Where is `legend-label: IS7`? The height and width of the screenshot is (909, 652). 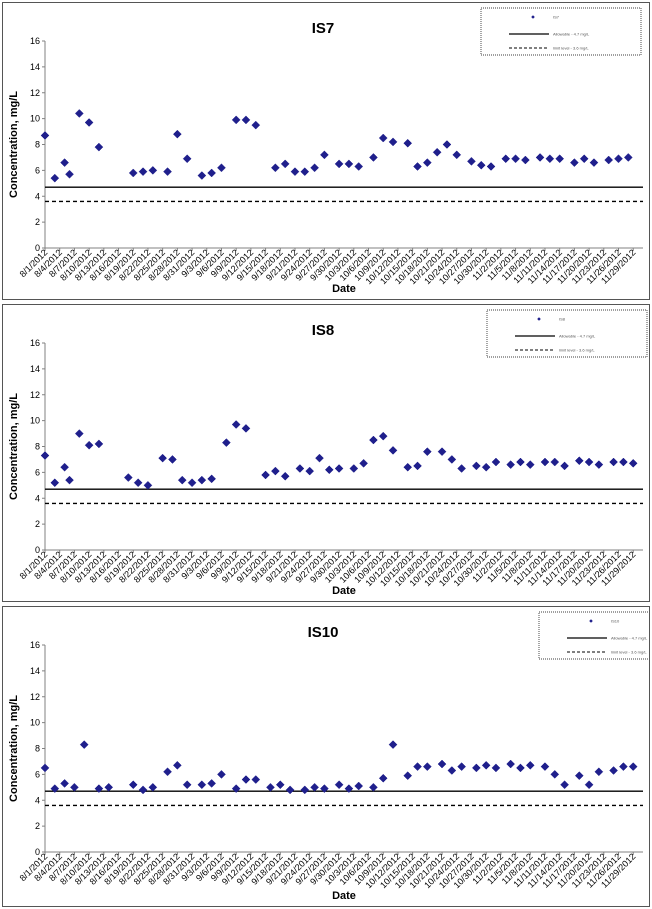 legend-label: IS7 is located at coordinates (556, 17).